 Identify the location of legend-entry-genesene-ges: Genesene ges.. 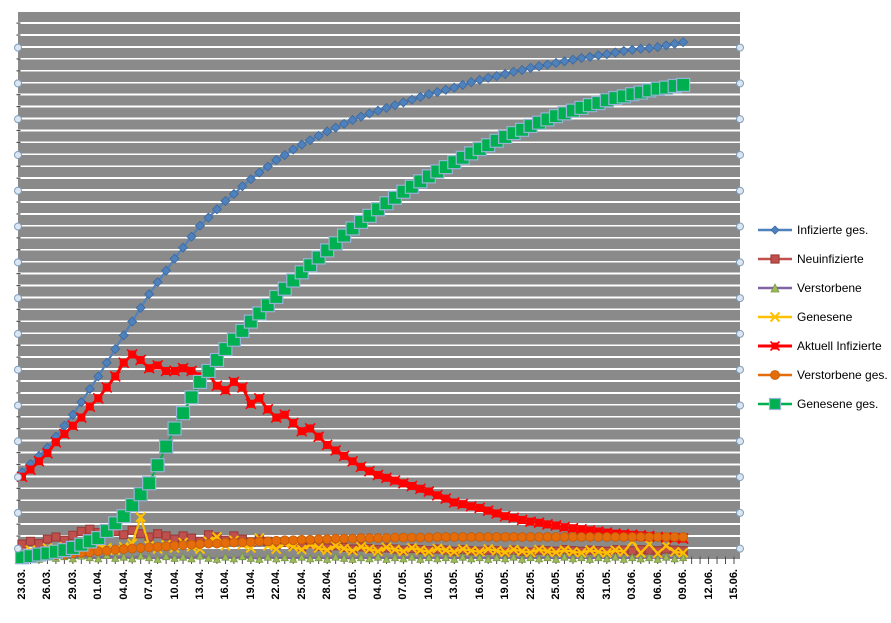
(822, 403).